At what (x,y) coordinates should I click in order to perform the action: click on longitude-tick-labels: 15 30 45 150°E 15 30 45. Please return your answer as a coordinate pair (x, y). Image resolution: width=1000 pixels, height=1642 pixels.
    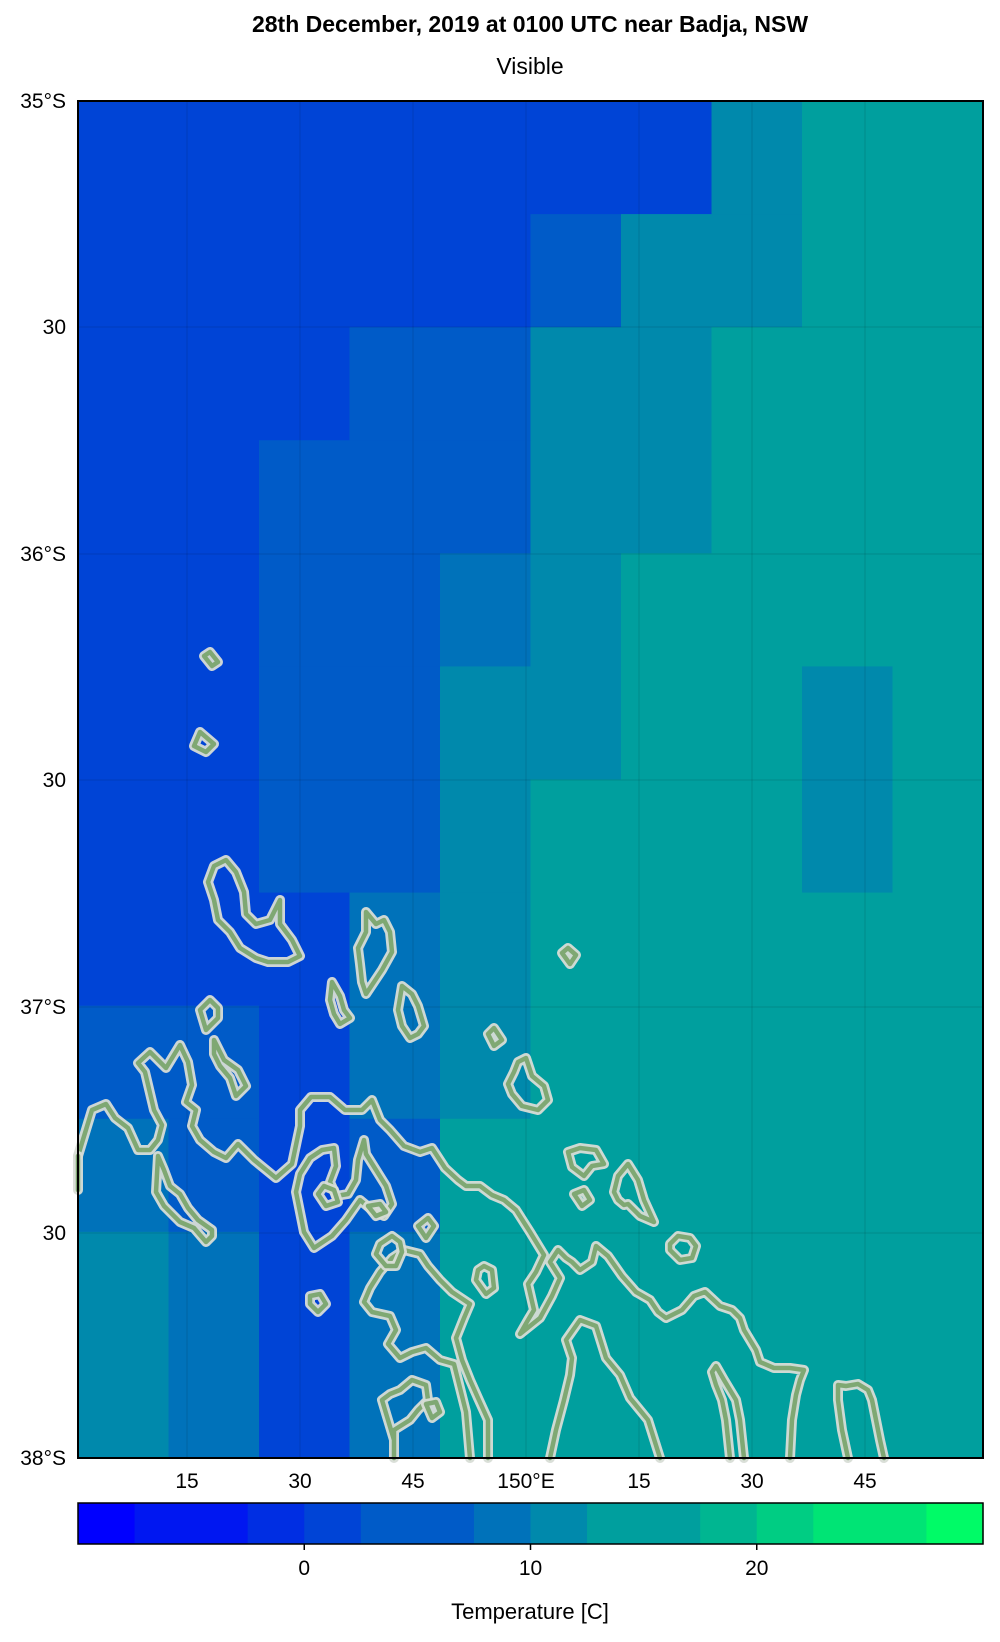
    Looking at the image, I should click on (525, 1481).